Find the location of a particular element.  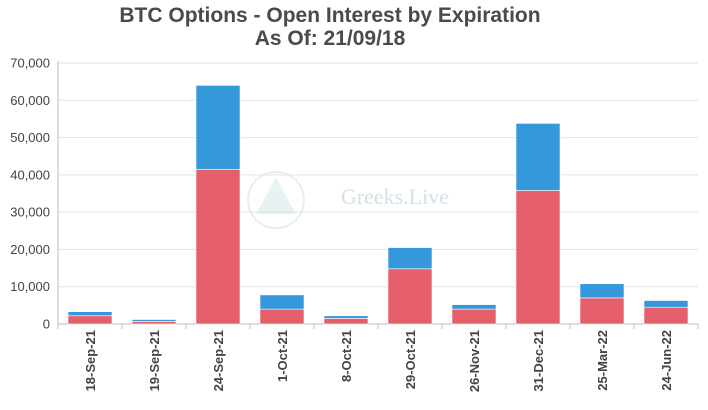

x-tick-label: 31-Dec-21 is located at coordinates (538, 360).